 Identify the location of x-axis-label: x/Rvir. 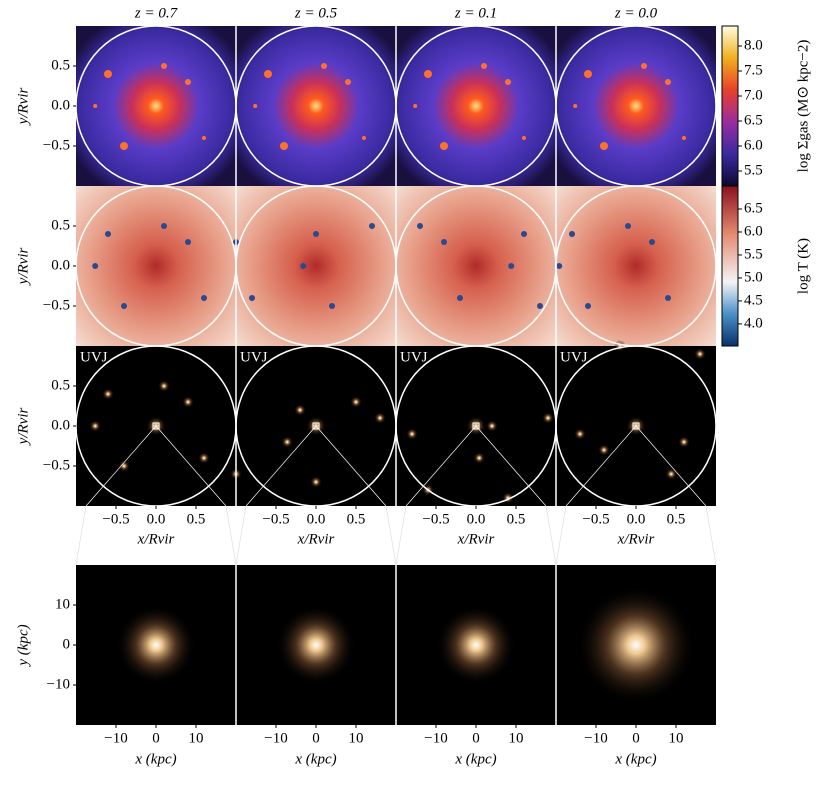
(156, 539).